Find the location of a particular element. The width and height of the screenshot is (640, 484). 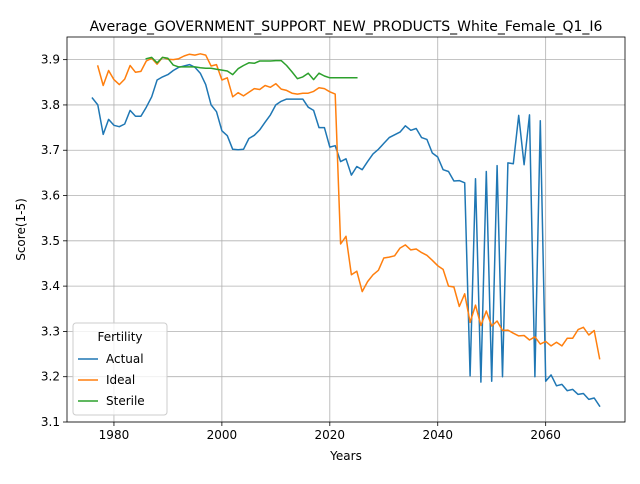

x-tick-label: 1980 is located at coordinates (114, 435).